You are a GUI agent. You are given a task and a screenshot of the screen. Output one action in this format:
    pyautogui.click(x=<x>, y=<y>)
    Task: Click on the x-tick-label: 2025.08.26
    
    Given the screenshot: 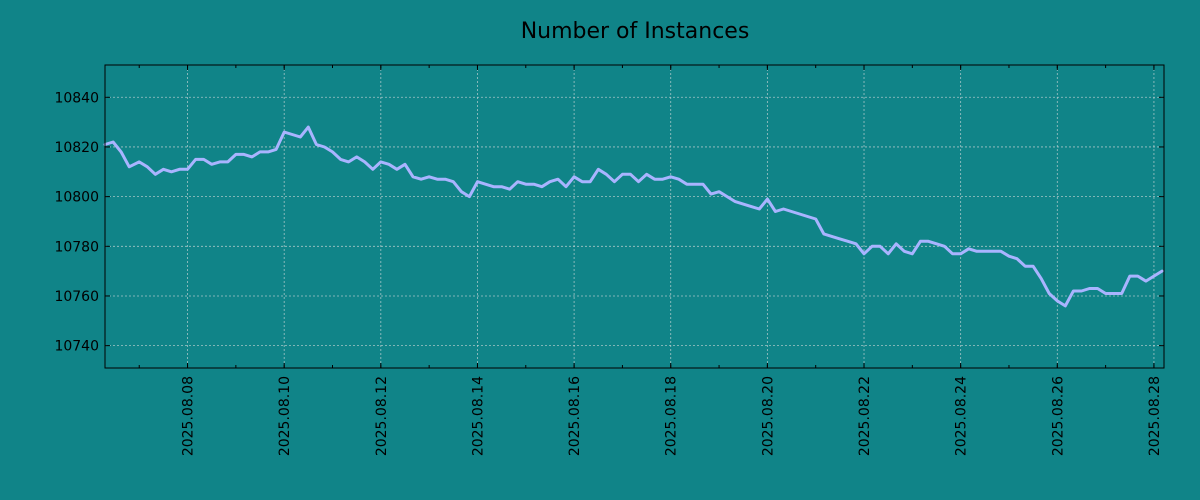 What is the action you would take?
    pyautogui.click(x=1058, y=416)
    